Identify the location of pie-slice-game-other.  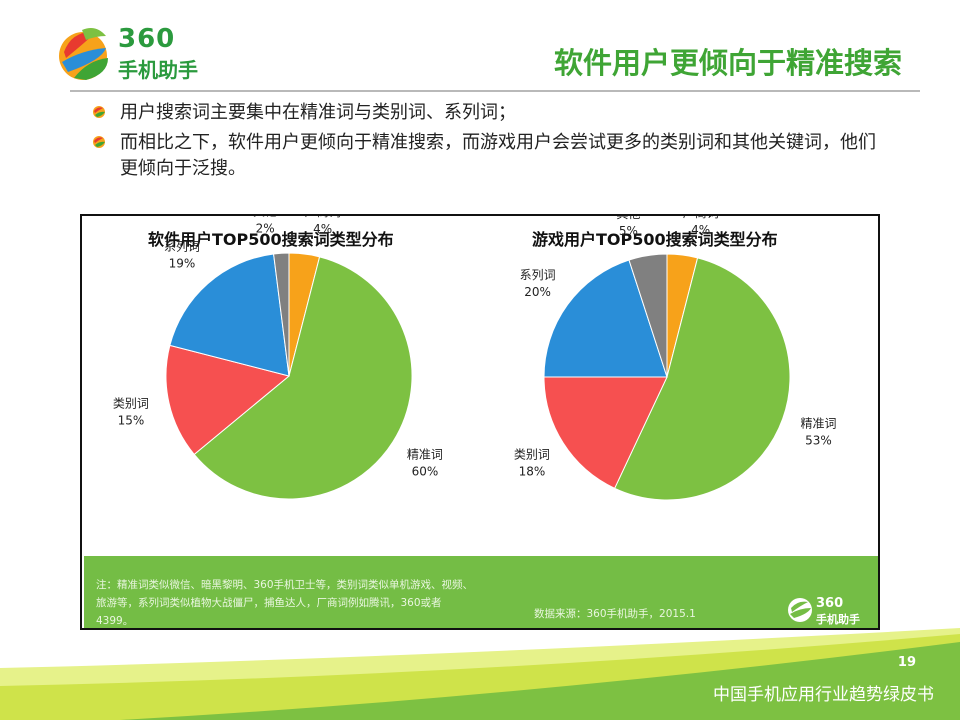
(648, 315).